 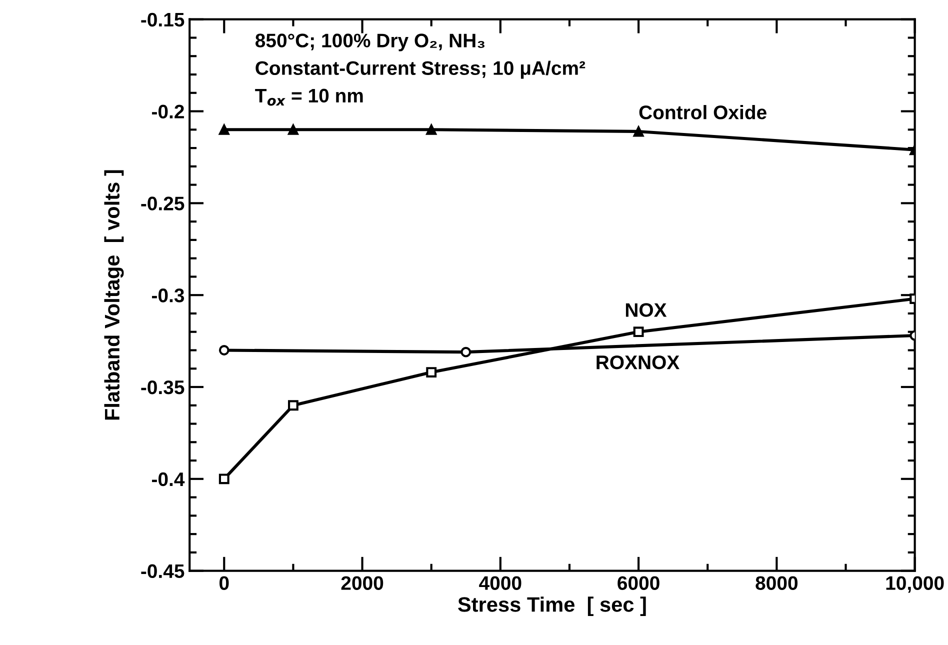 What do you see at coordinates (702, 112) in the screenshot?
I see `series-label: Control Oxide` at bounding box center [702, 112].